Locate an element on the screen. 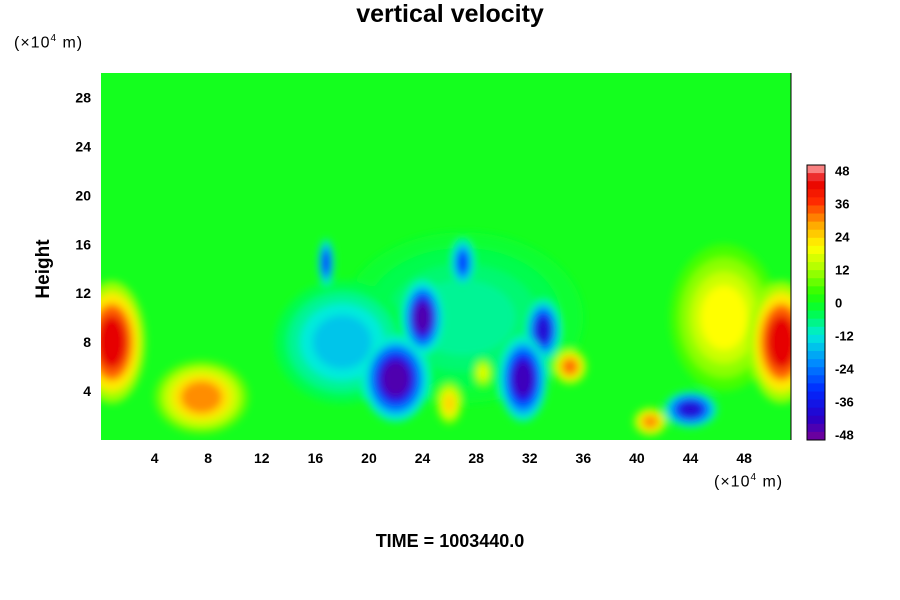  colorbar-tick-label: -24 is located at coordinates (845, 369).